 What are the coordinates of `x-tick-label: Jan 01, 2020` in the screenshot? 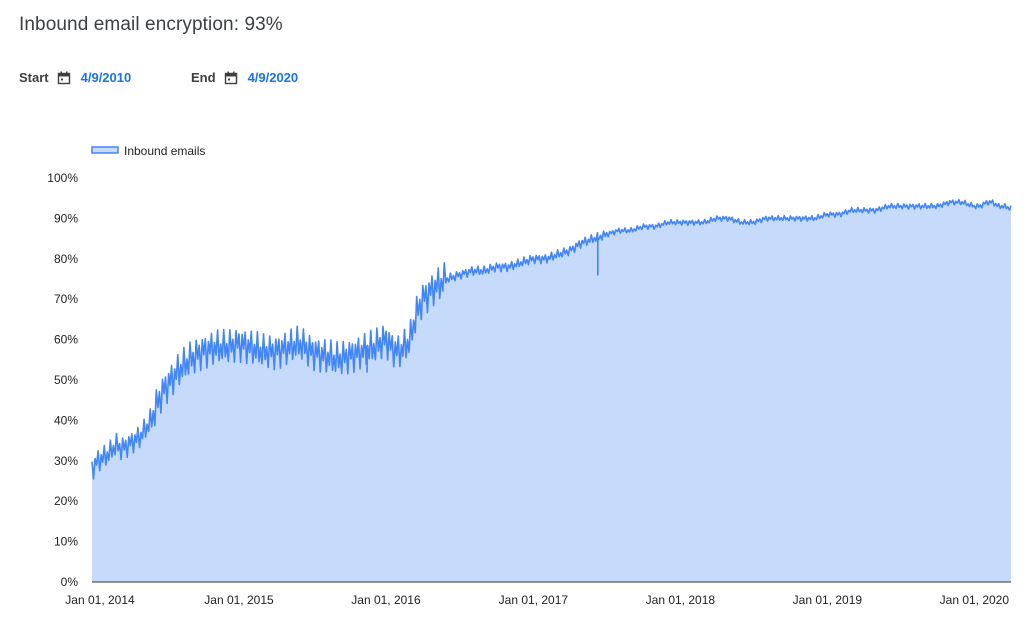 It's located at (975, 600).